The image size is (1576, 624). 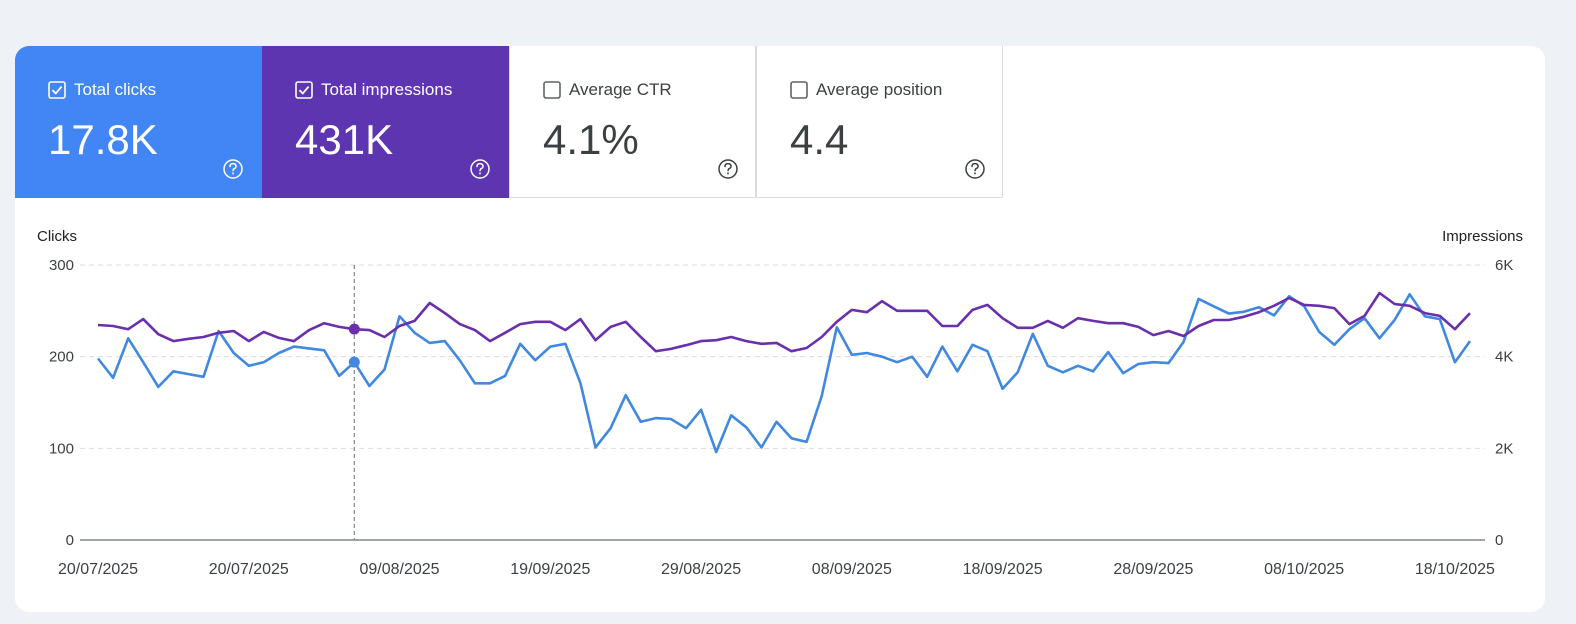 What do you see at coordinates (1304, 569) in the screenshot?
I see `x-tick-label: 08/10/2025` at bounding box center [1304, 569].